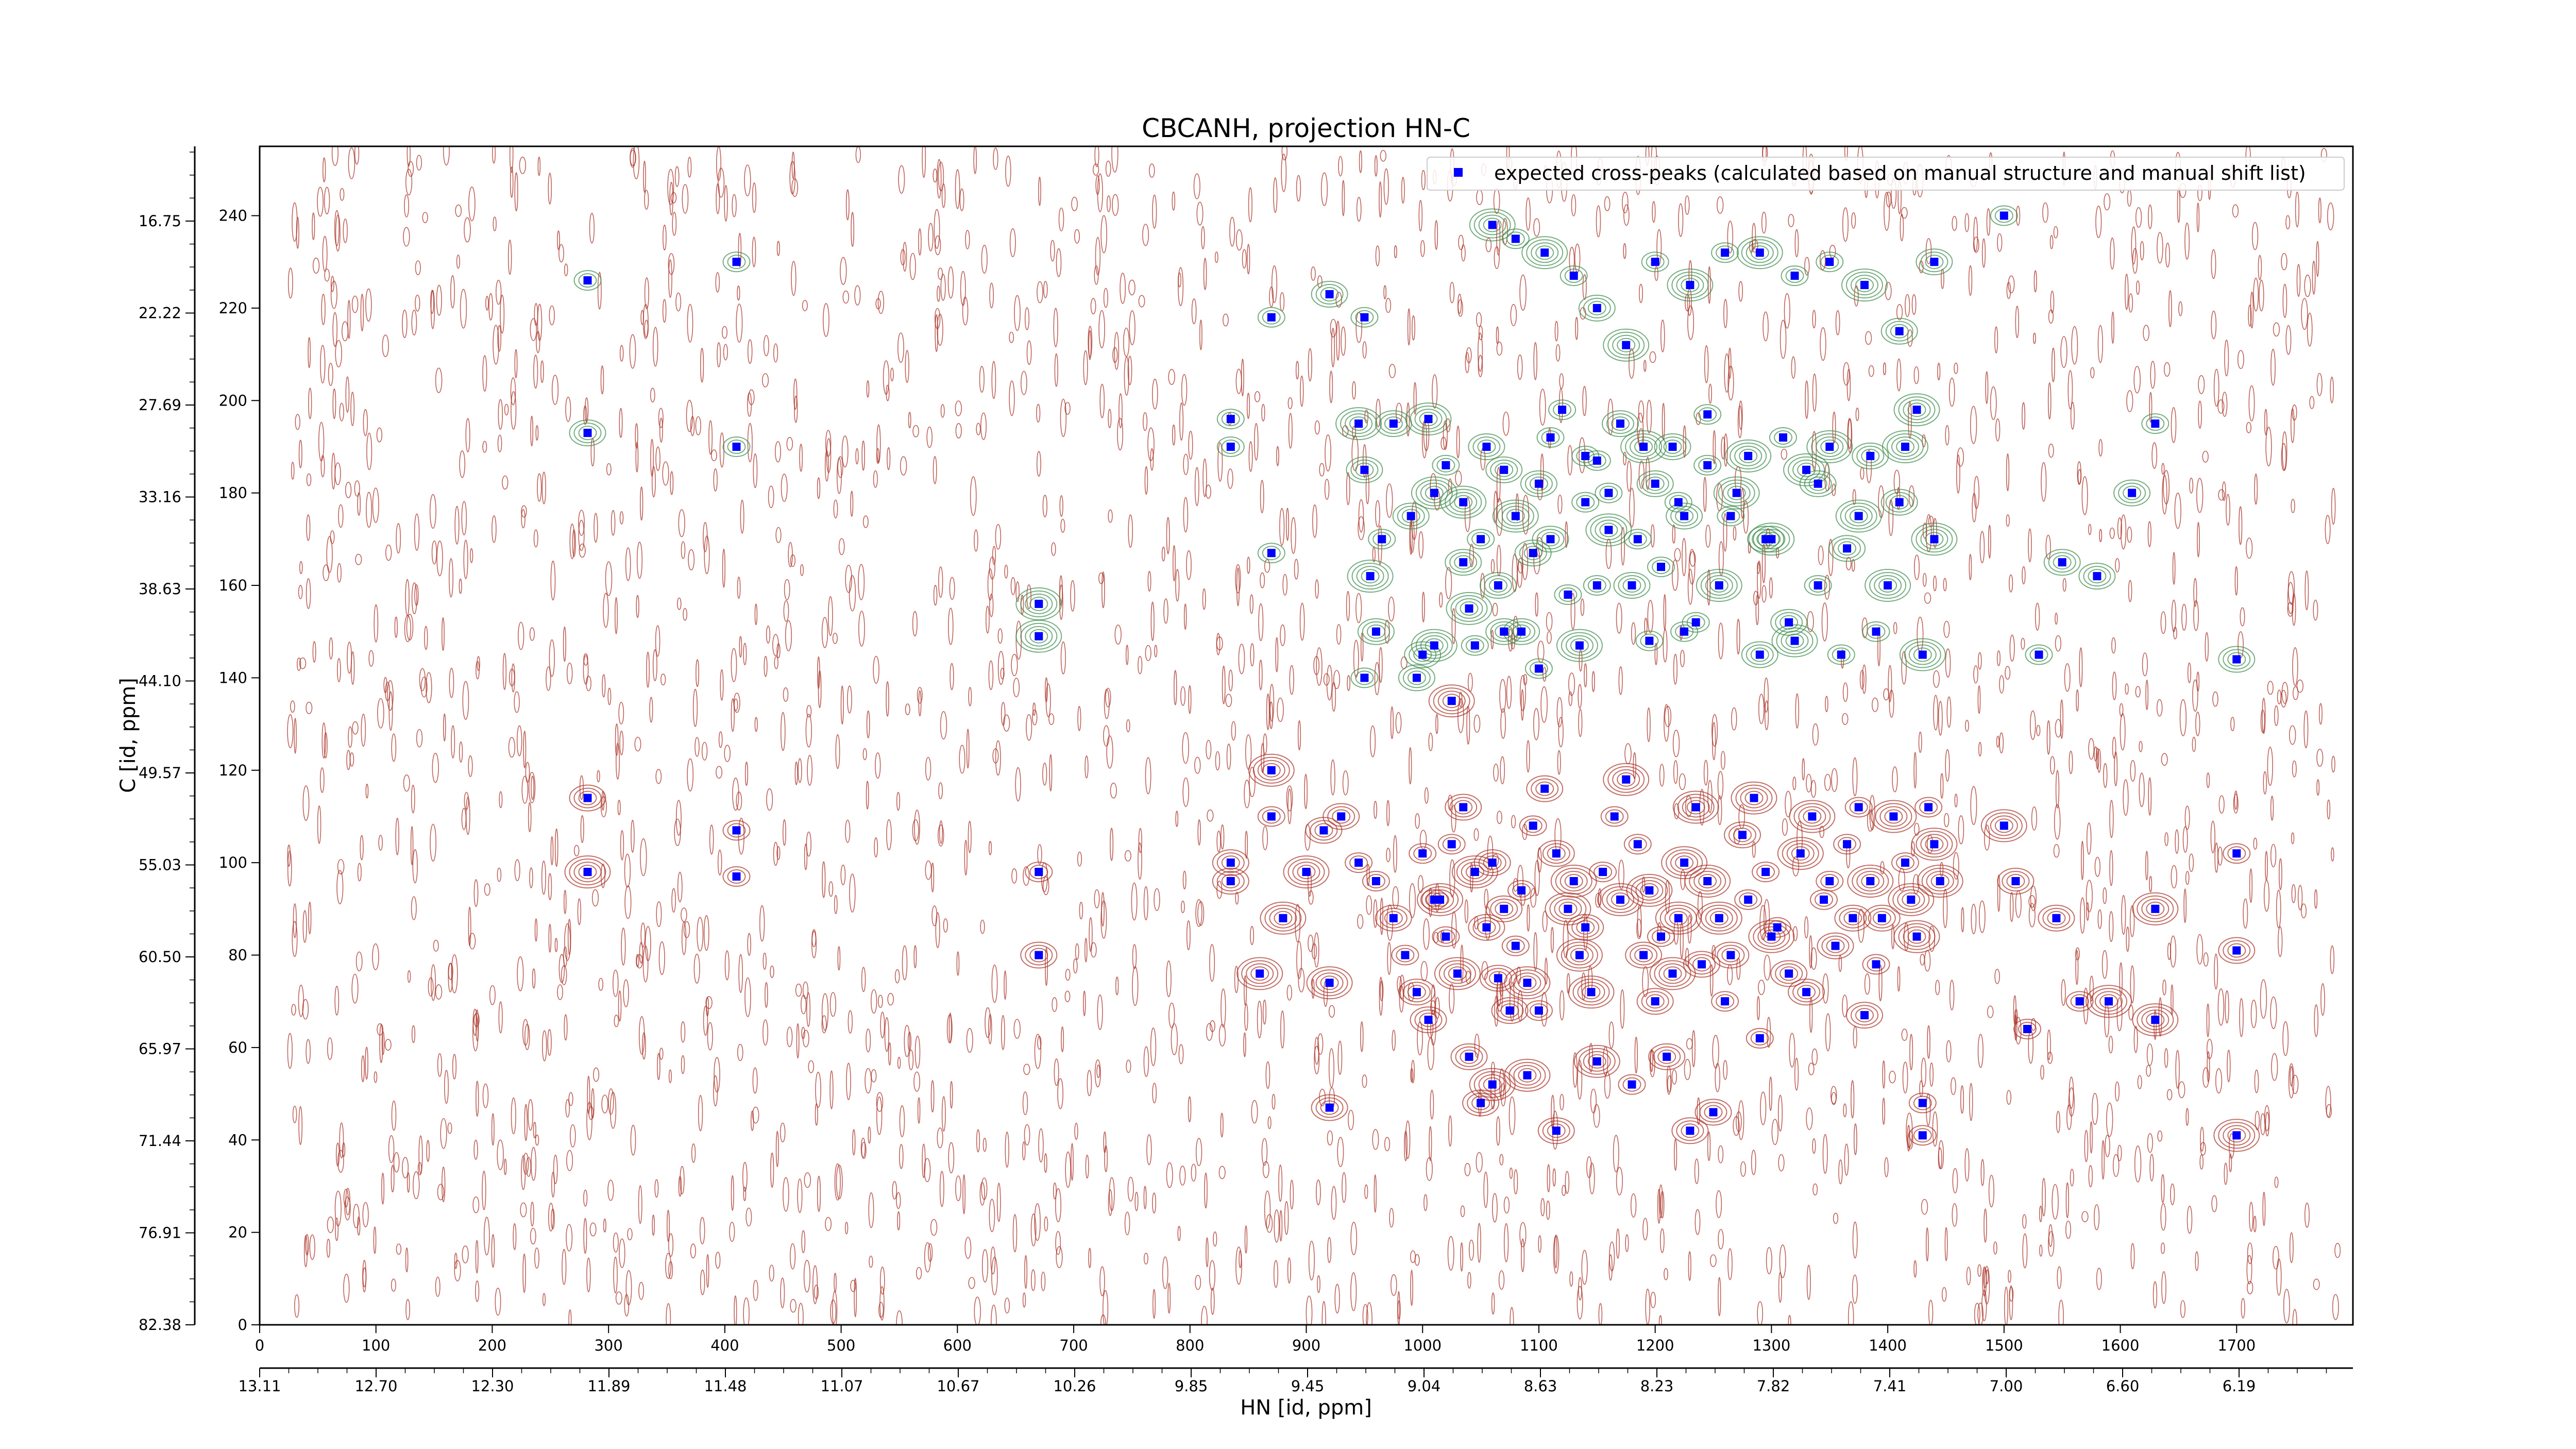 The image size is (2576, 1449). I want to click on c-tick-label: 22.22, so click(160, 313).